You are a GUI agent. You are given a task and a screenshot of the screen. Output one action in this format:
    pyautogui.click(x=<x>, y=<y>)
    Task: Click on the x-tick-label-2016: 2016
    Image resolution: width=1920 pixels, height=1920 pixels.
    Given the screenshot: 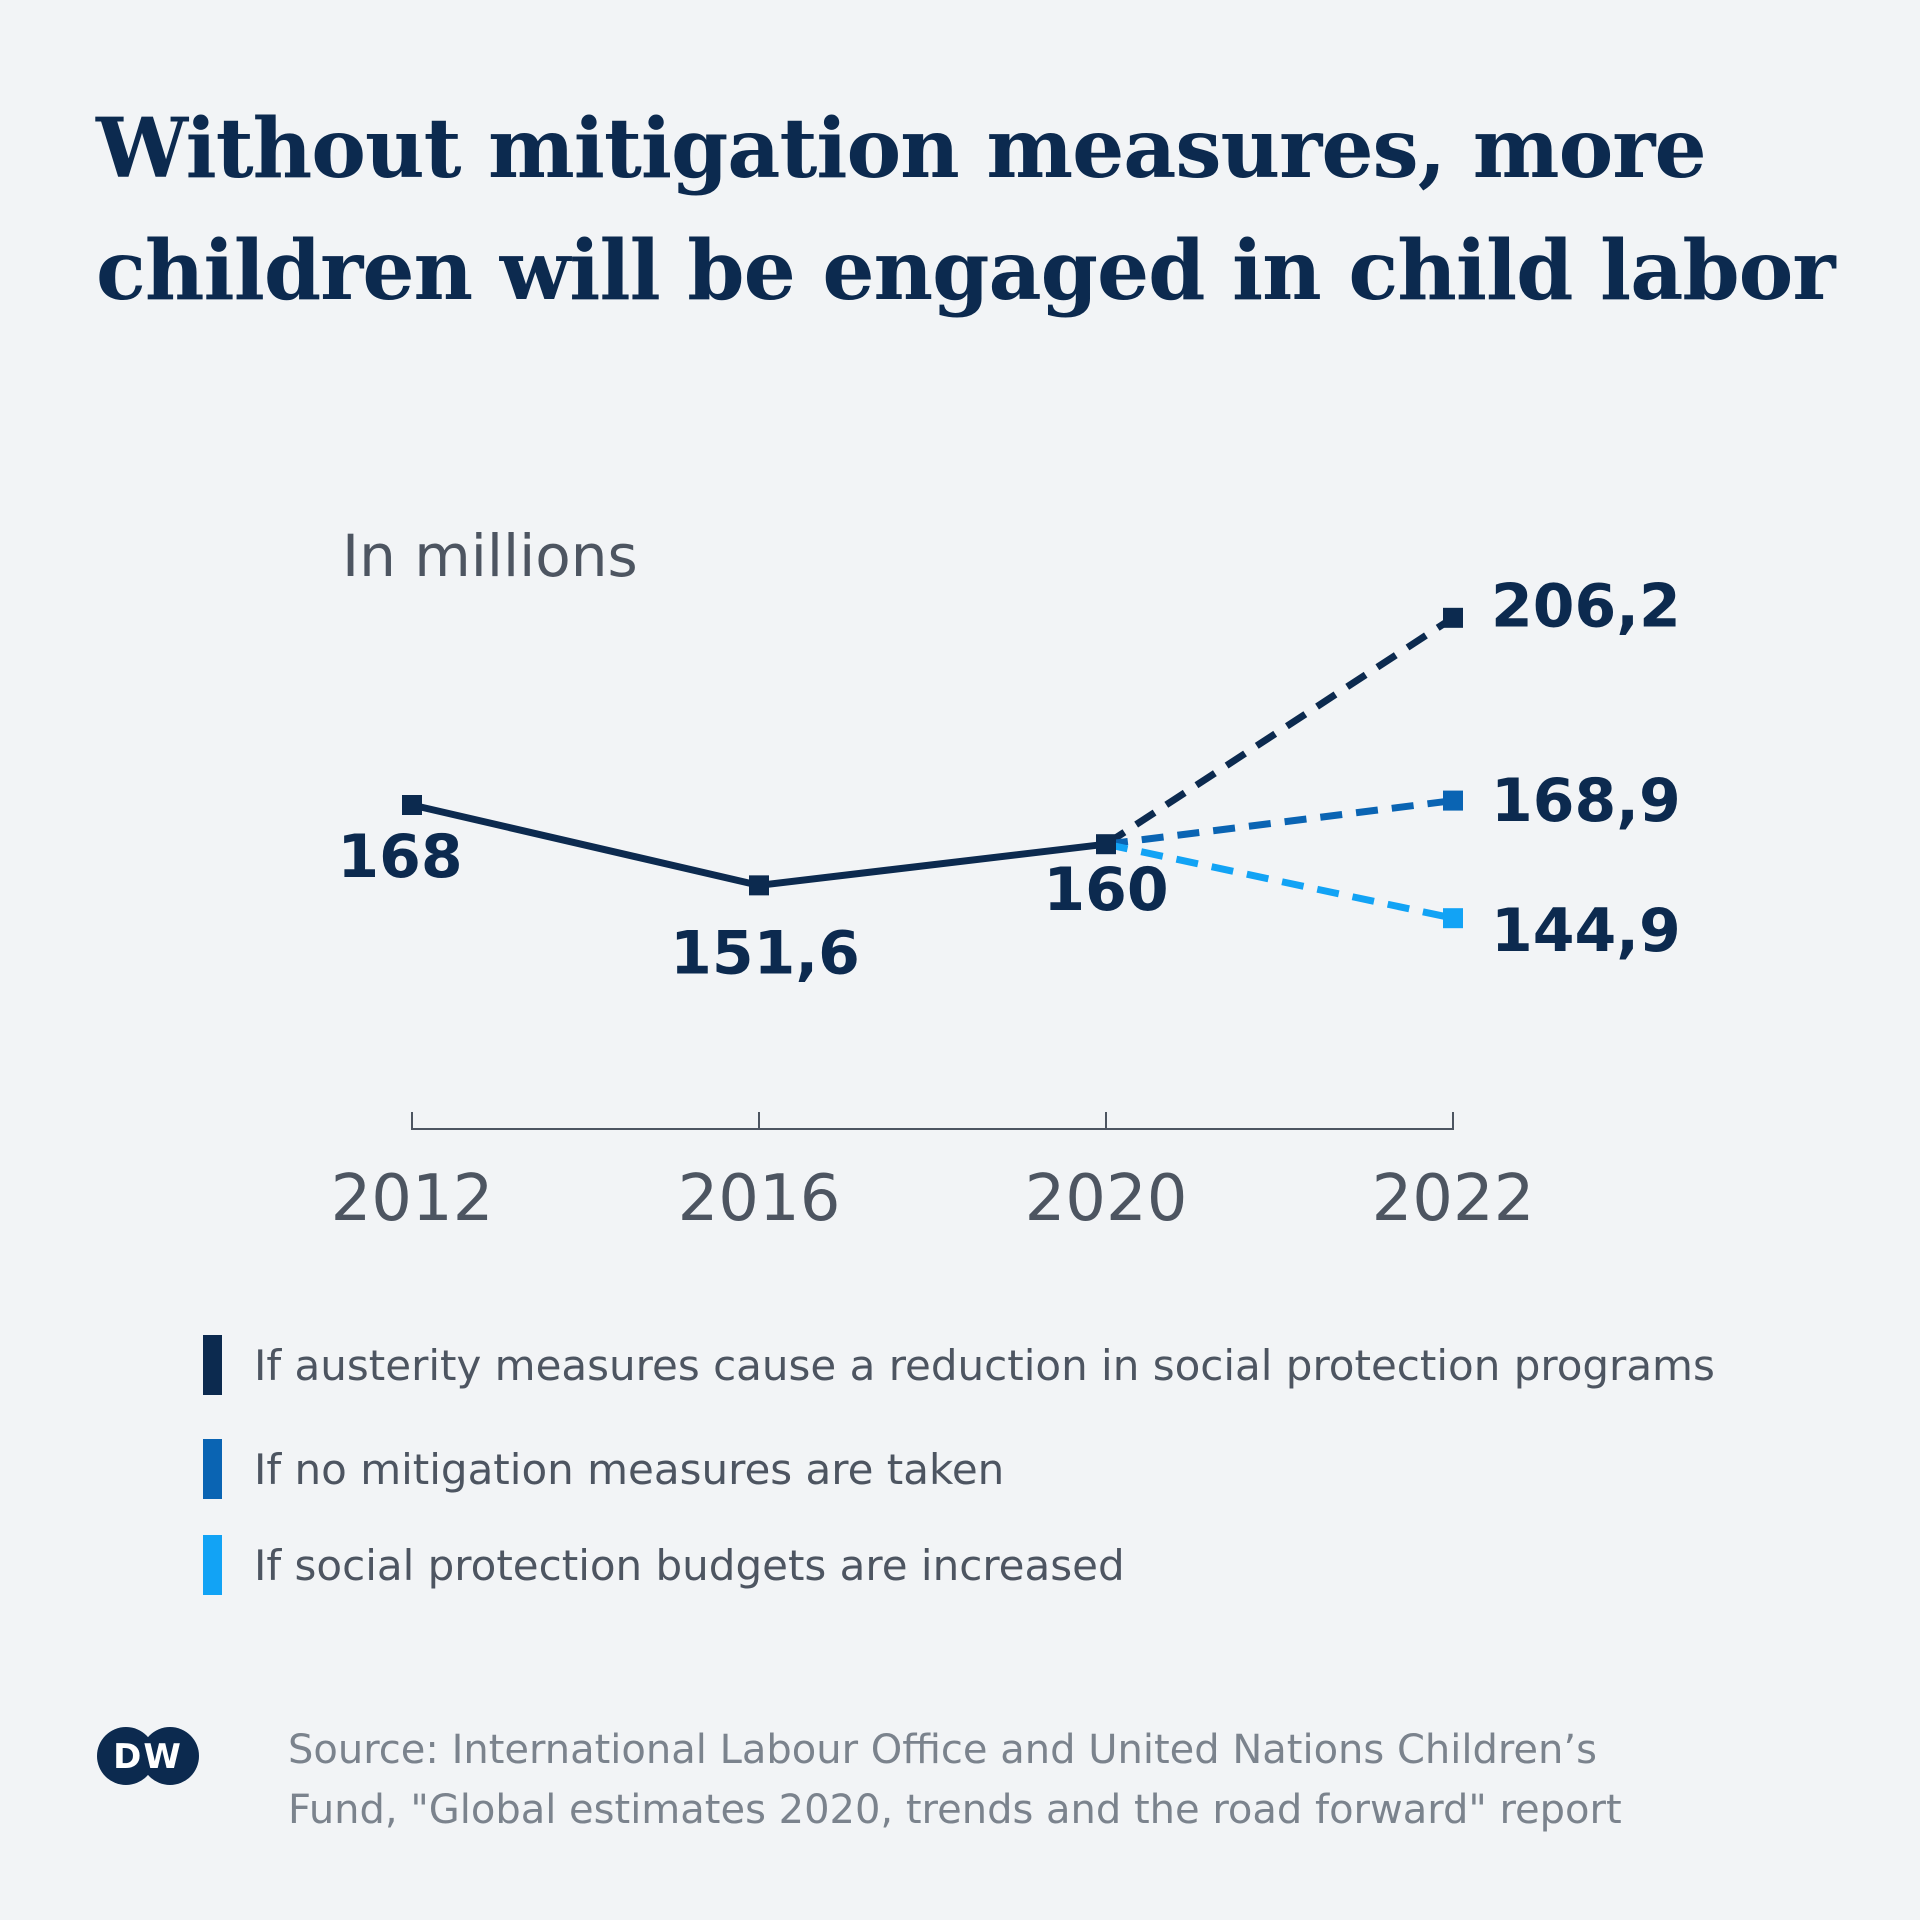 What is the action you would take?
    pyautogui.click(x=759, y=1199)
    